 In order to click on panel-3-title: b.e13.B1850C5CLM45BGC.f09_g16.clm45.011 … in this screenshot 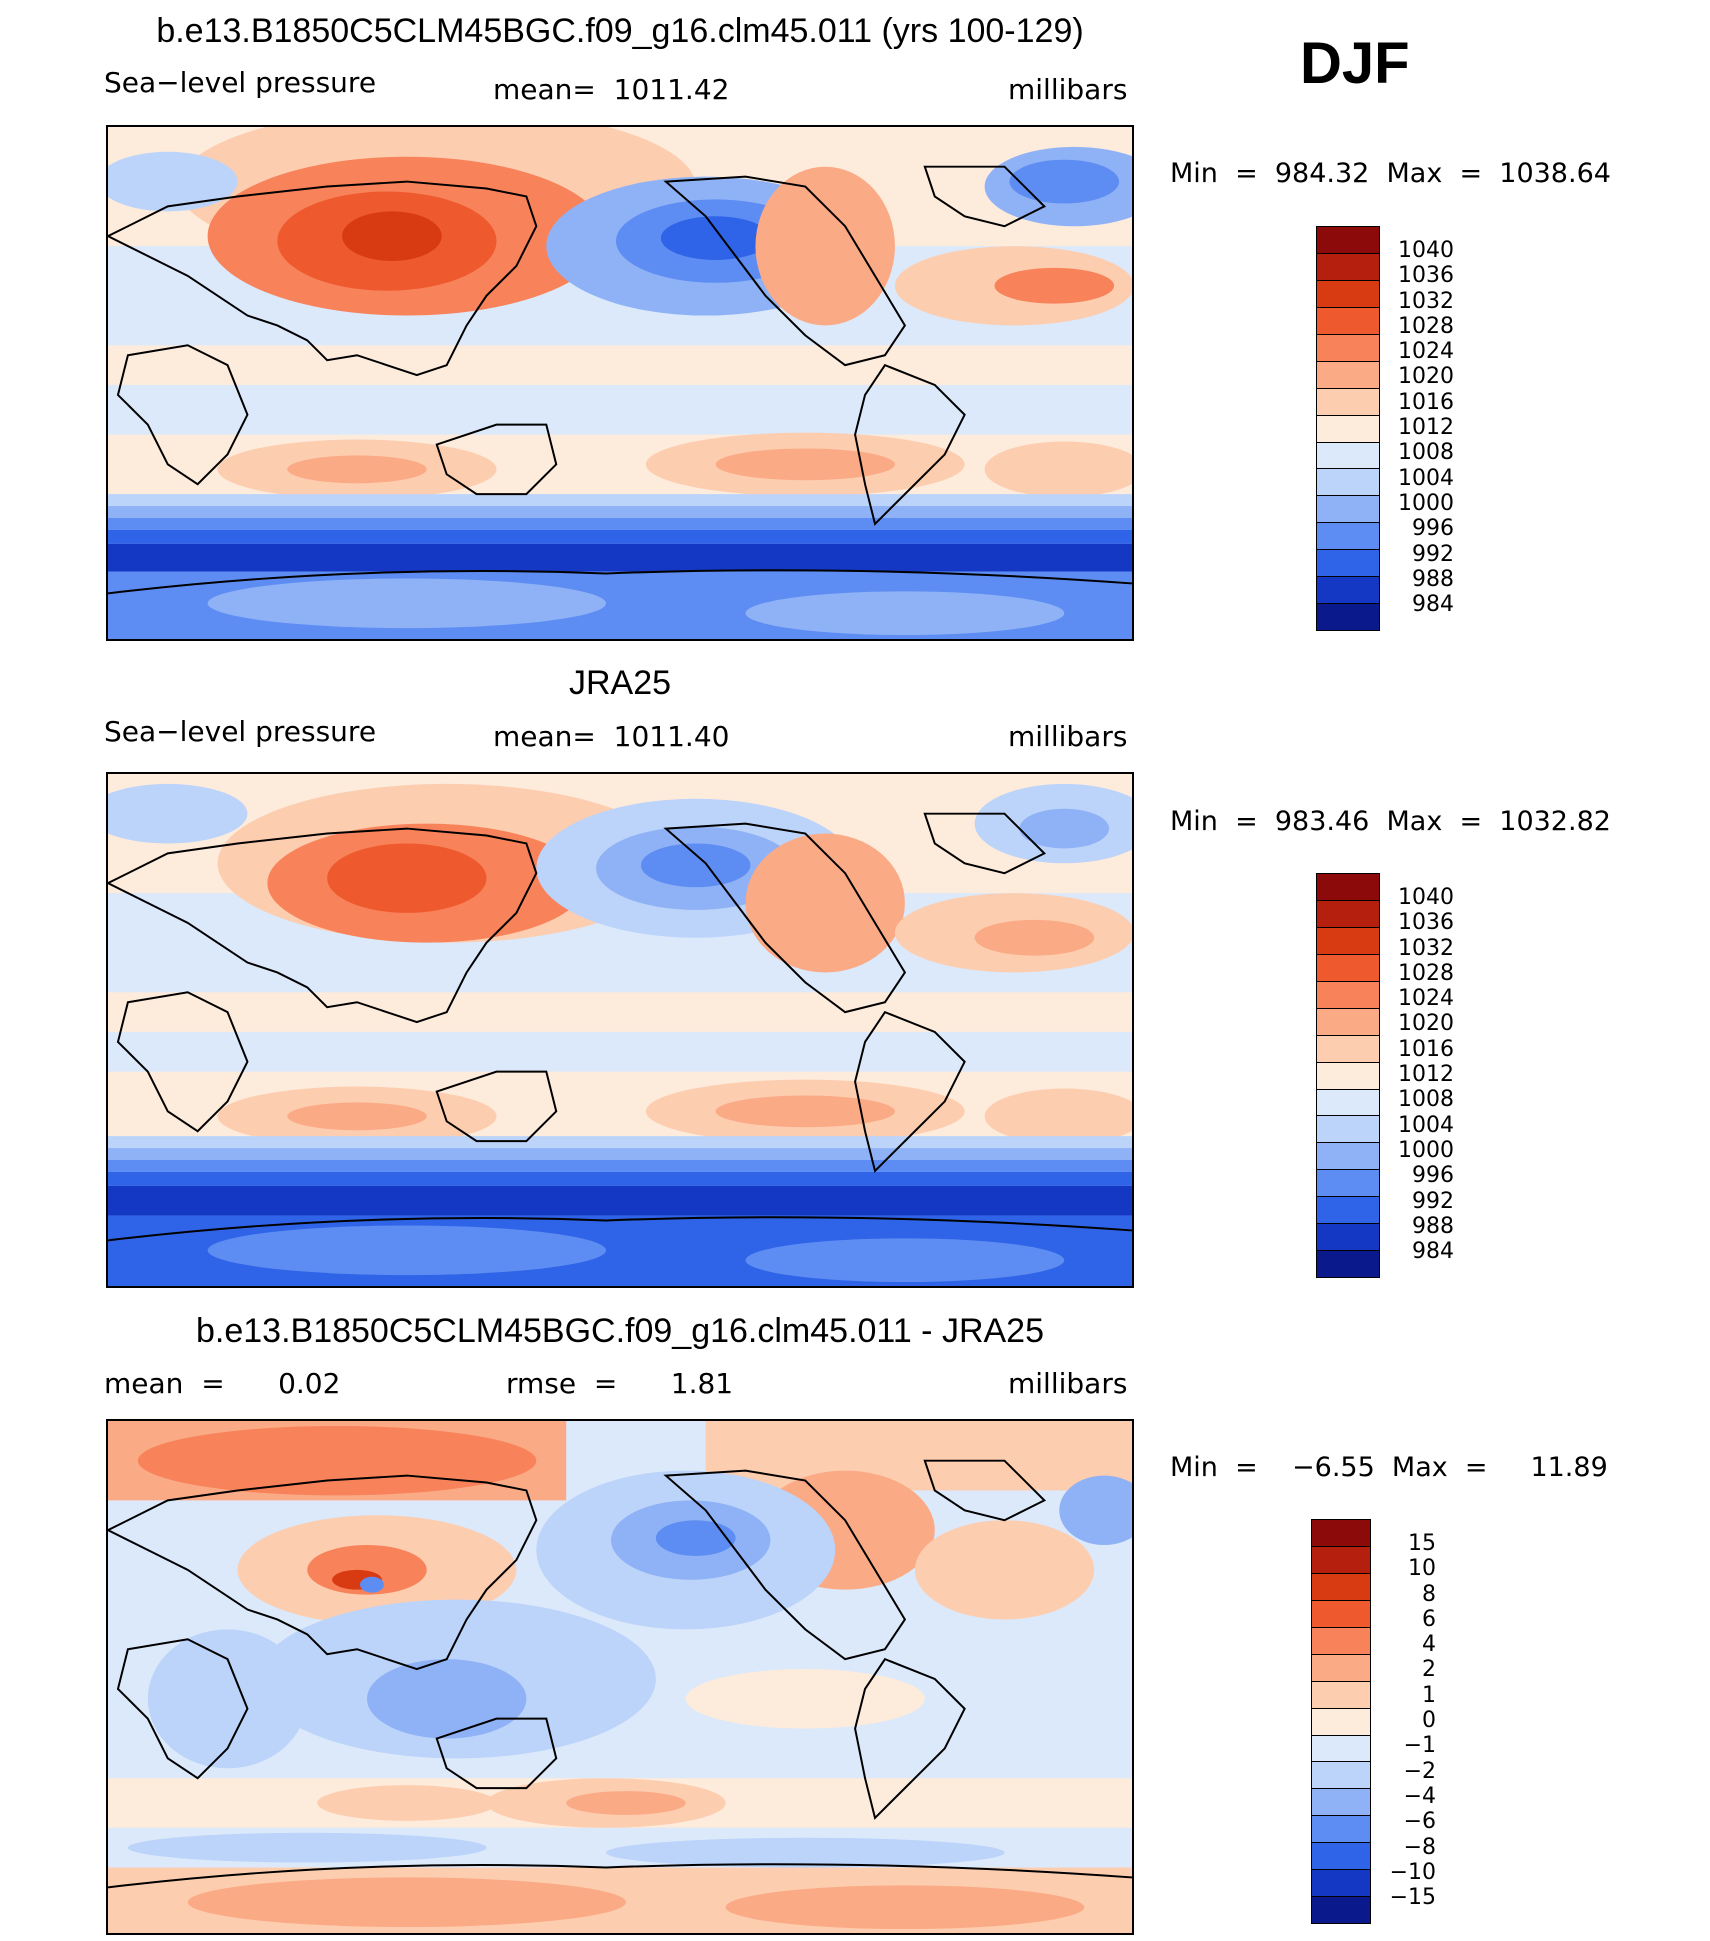, I will do `click(620, 1331)`.